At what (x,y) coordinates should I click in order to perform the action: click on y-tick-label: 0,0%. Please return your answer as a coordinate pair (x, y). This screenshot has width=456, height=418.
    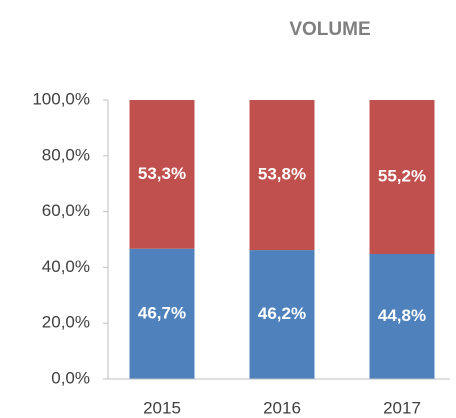
    Looking at the image, I should click on (70, 377).